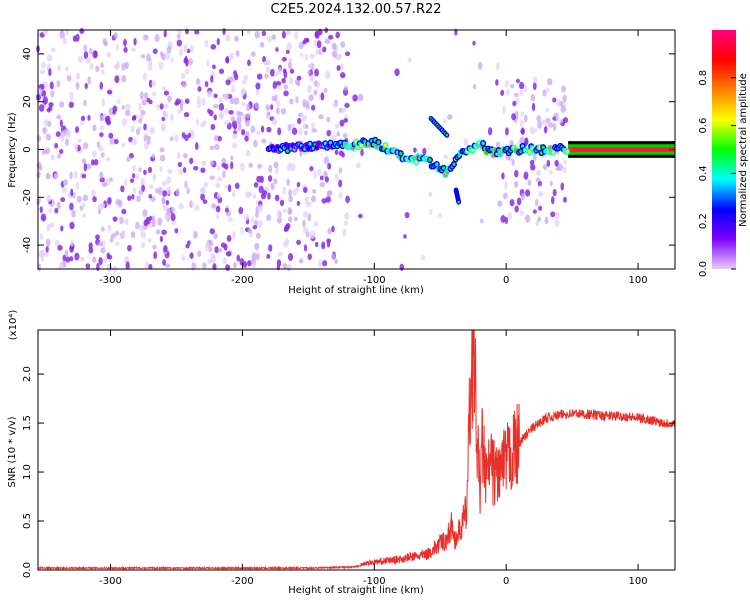  I want to click on snr-y-tick-label: 2.0, so click(27, 374).